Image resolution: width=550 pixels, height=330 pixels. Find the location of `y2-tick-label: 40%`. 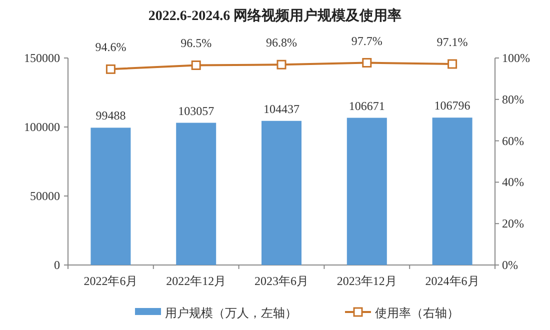

y2-tick-label: 40% is located at coordinates (513, 182).